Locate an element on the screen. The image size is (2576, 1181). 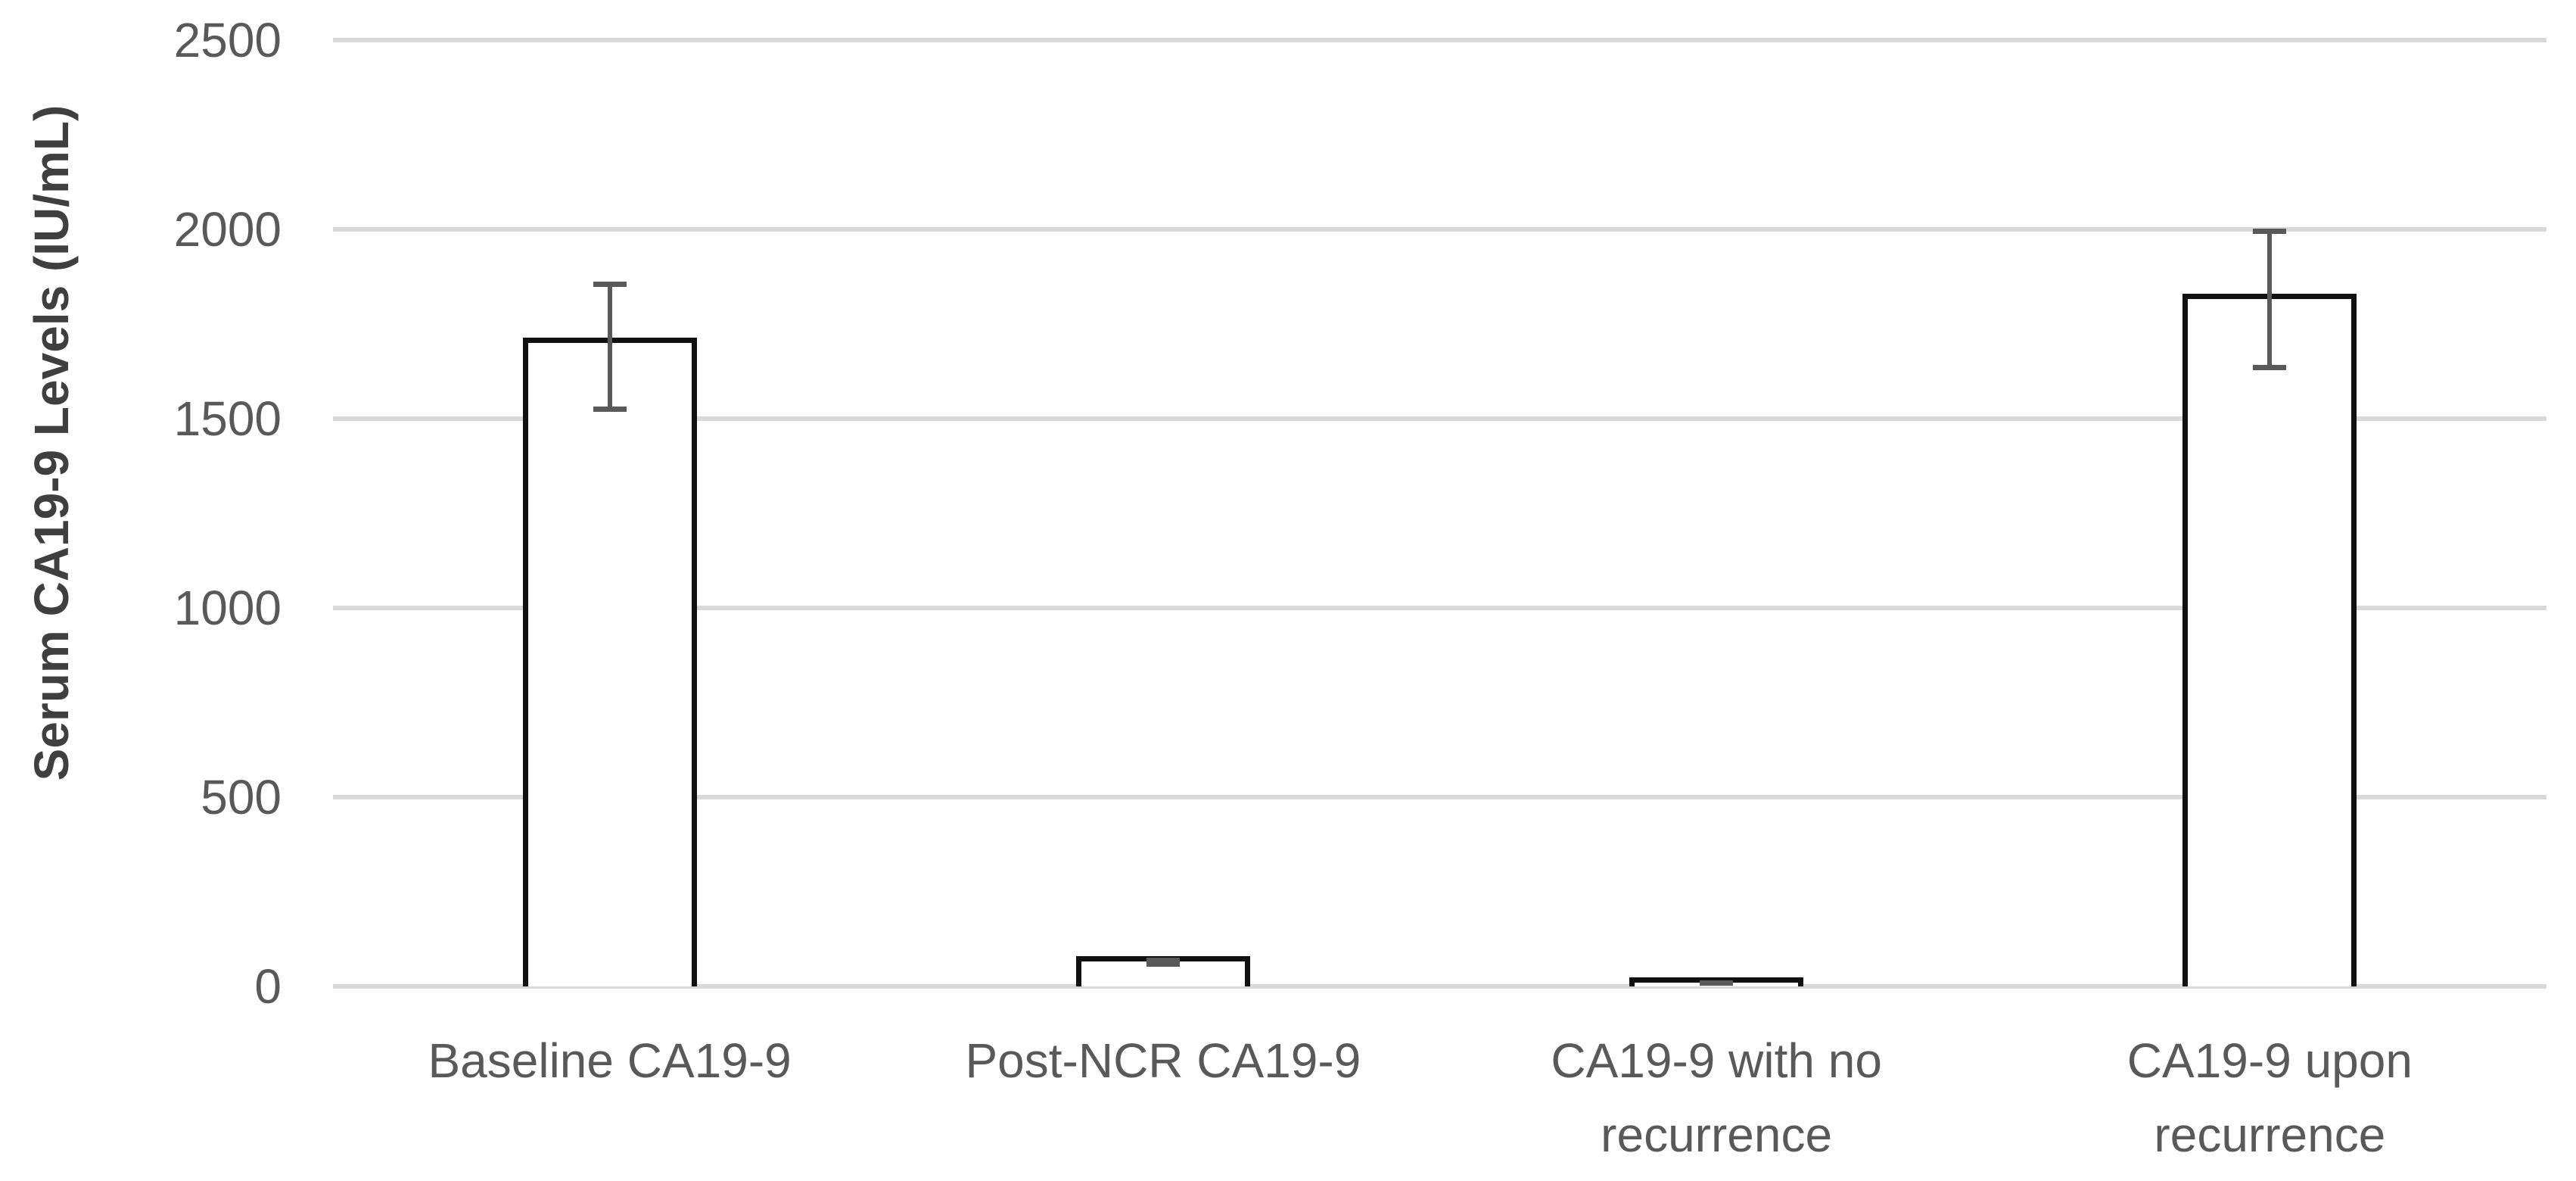
x-category-label: Baseline CA19-9 is located at coordinates (610, 1060).